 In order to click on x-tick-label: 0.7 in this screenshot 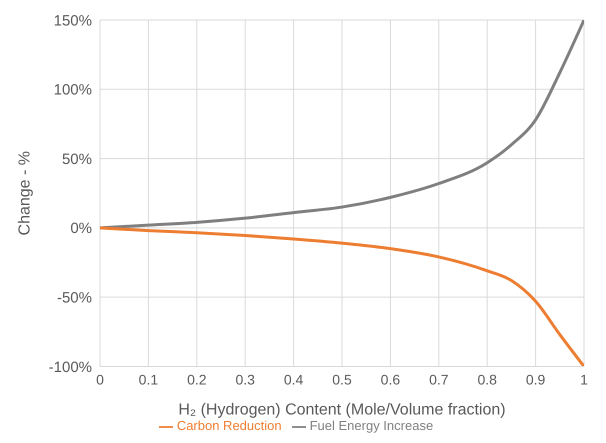, I will do `click(439, 379)`.